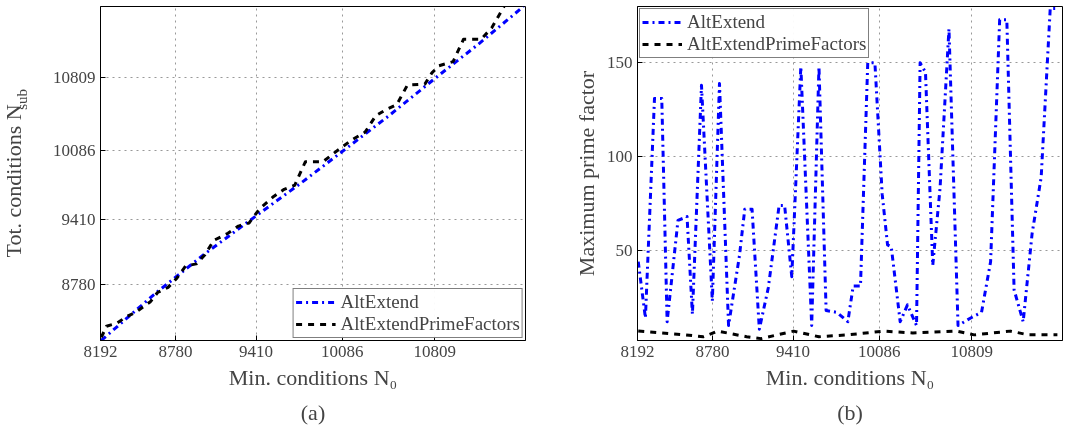  Describe the element at coordinates (313, 412) in the screenshot. I see `text: (a)` at that location.